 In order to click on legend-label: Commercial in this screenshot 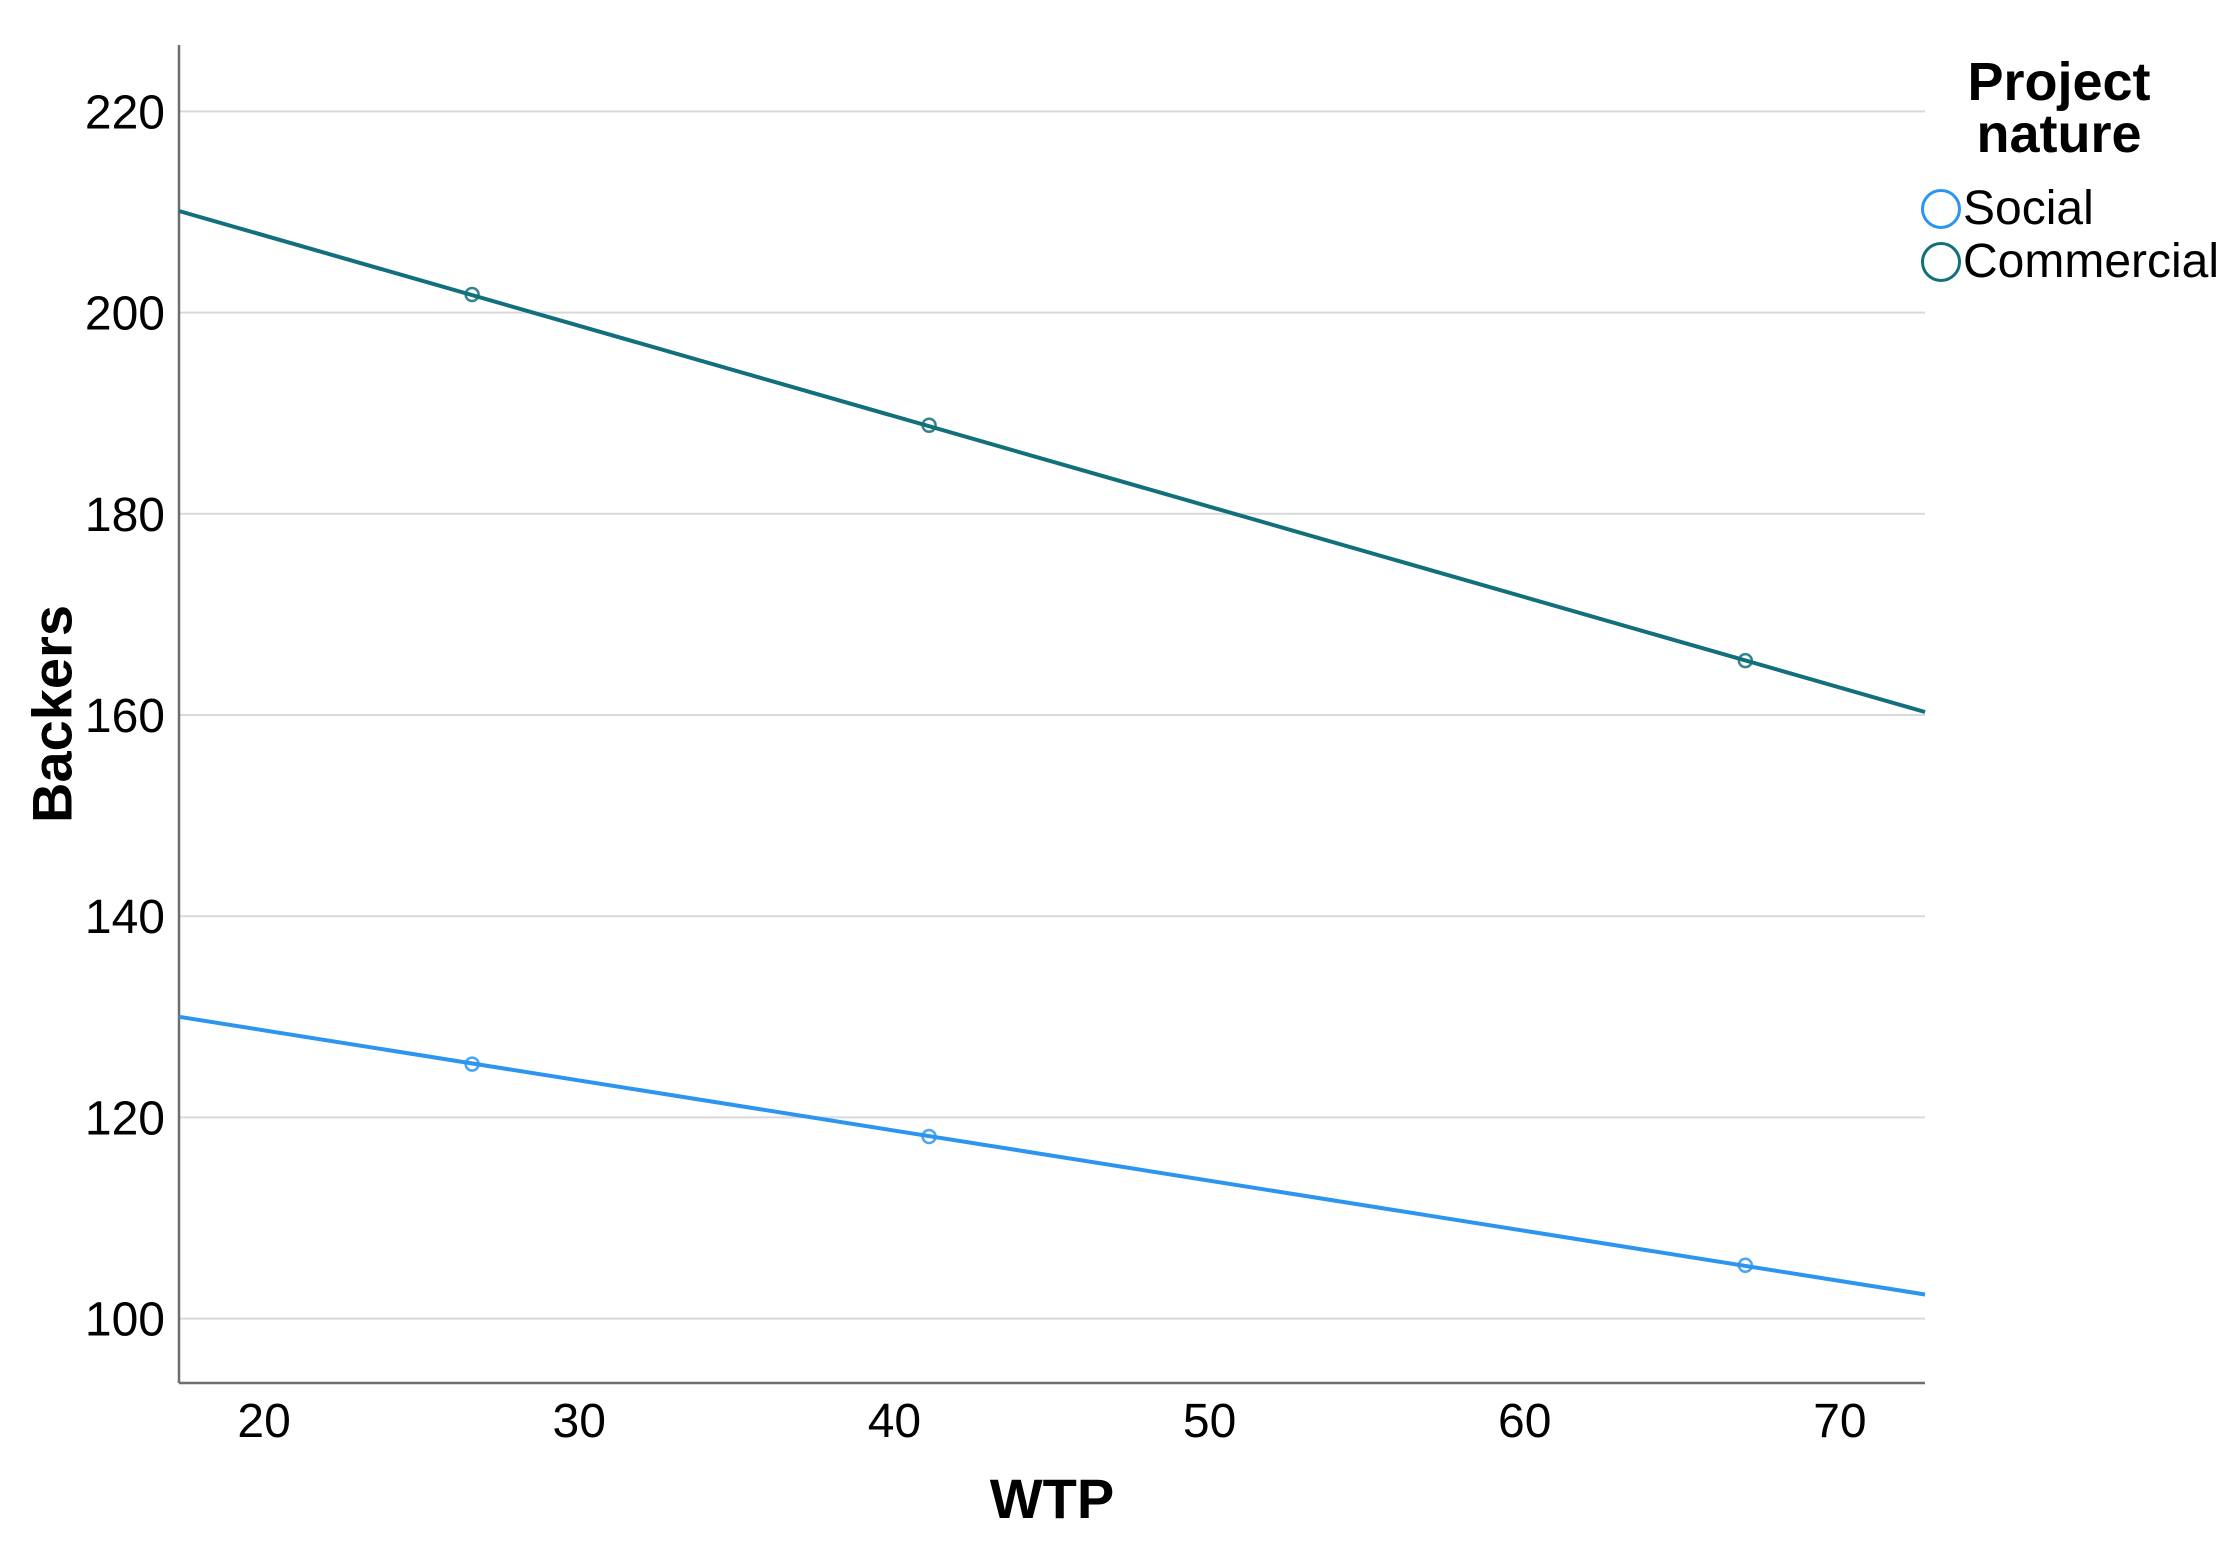, I will do `click(2091, 261)`.